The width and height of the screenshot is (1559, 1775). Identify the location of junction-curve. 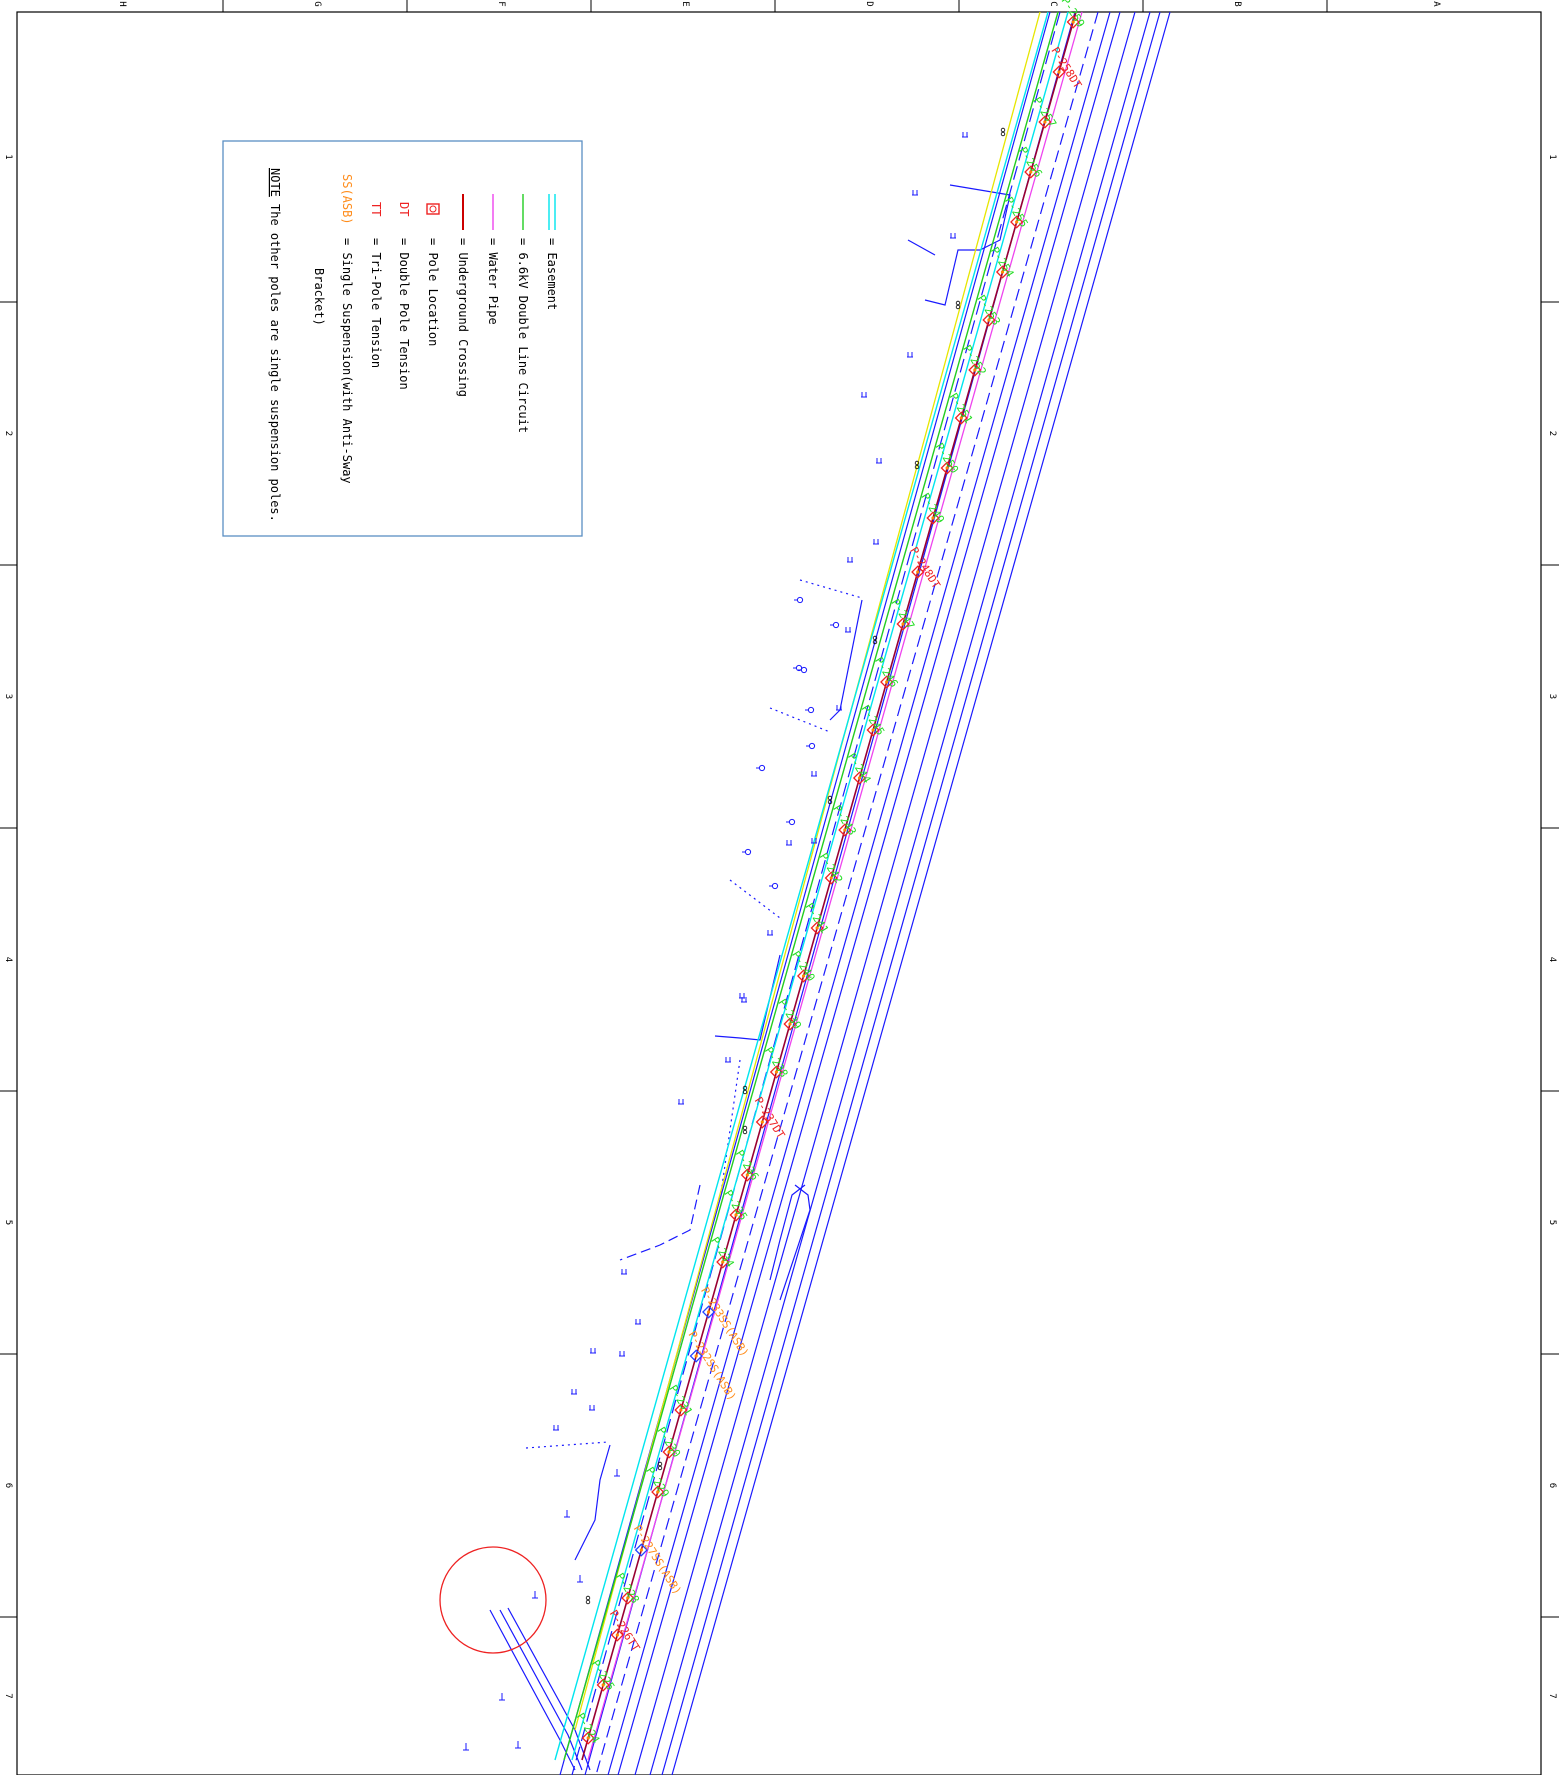
(795, 1242).